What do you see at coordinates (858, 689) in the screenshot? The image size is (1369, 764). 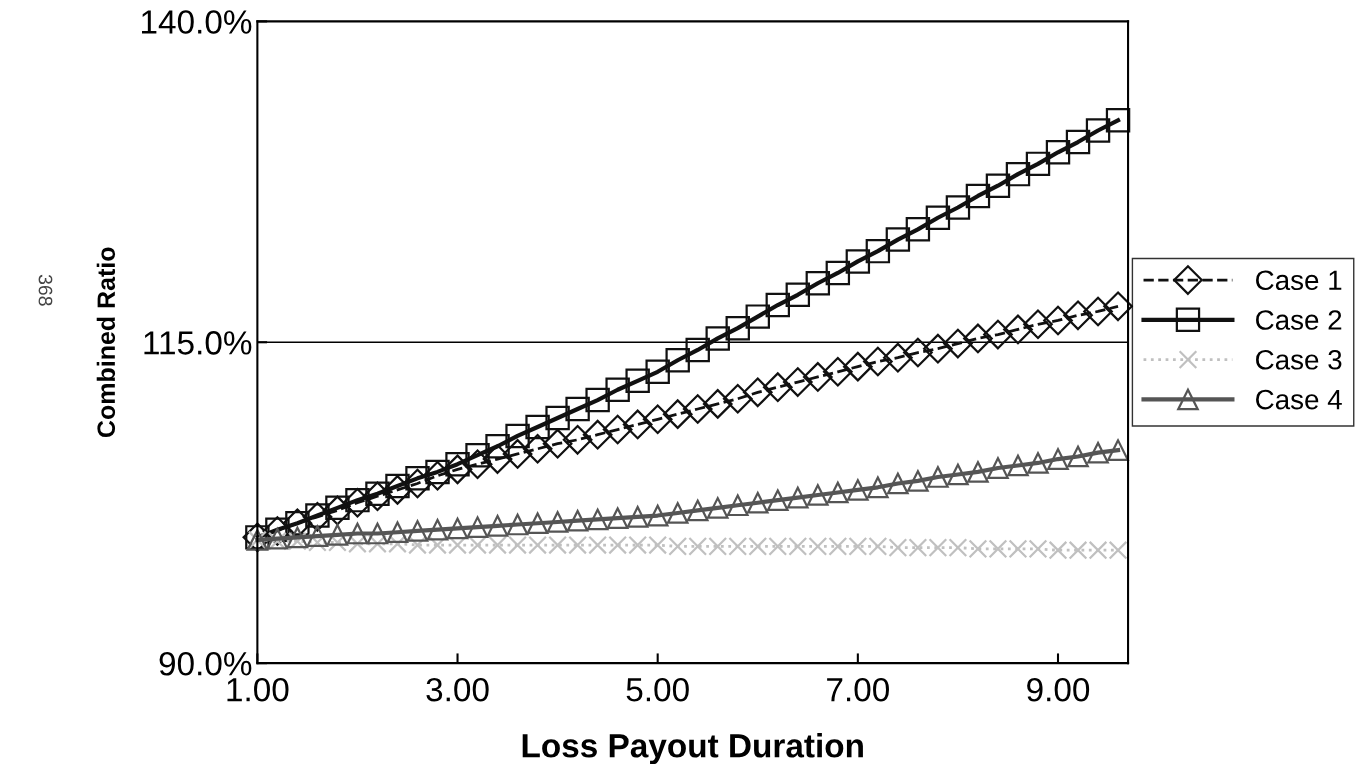 I see `x-tick-label: 7.00` at bounding box center [858, 689].